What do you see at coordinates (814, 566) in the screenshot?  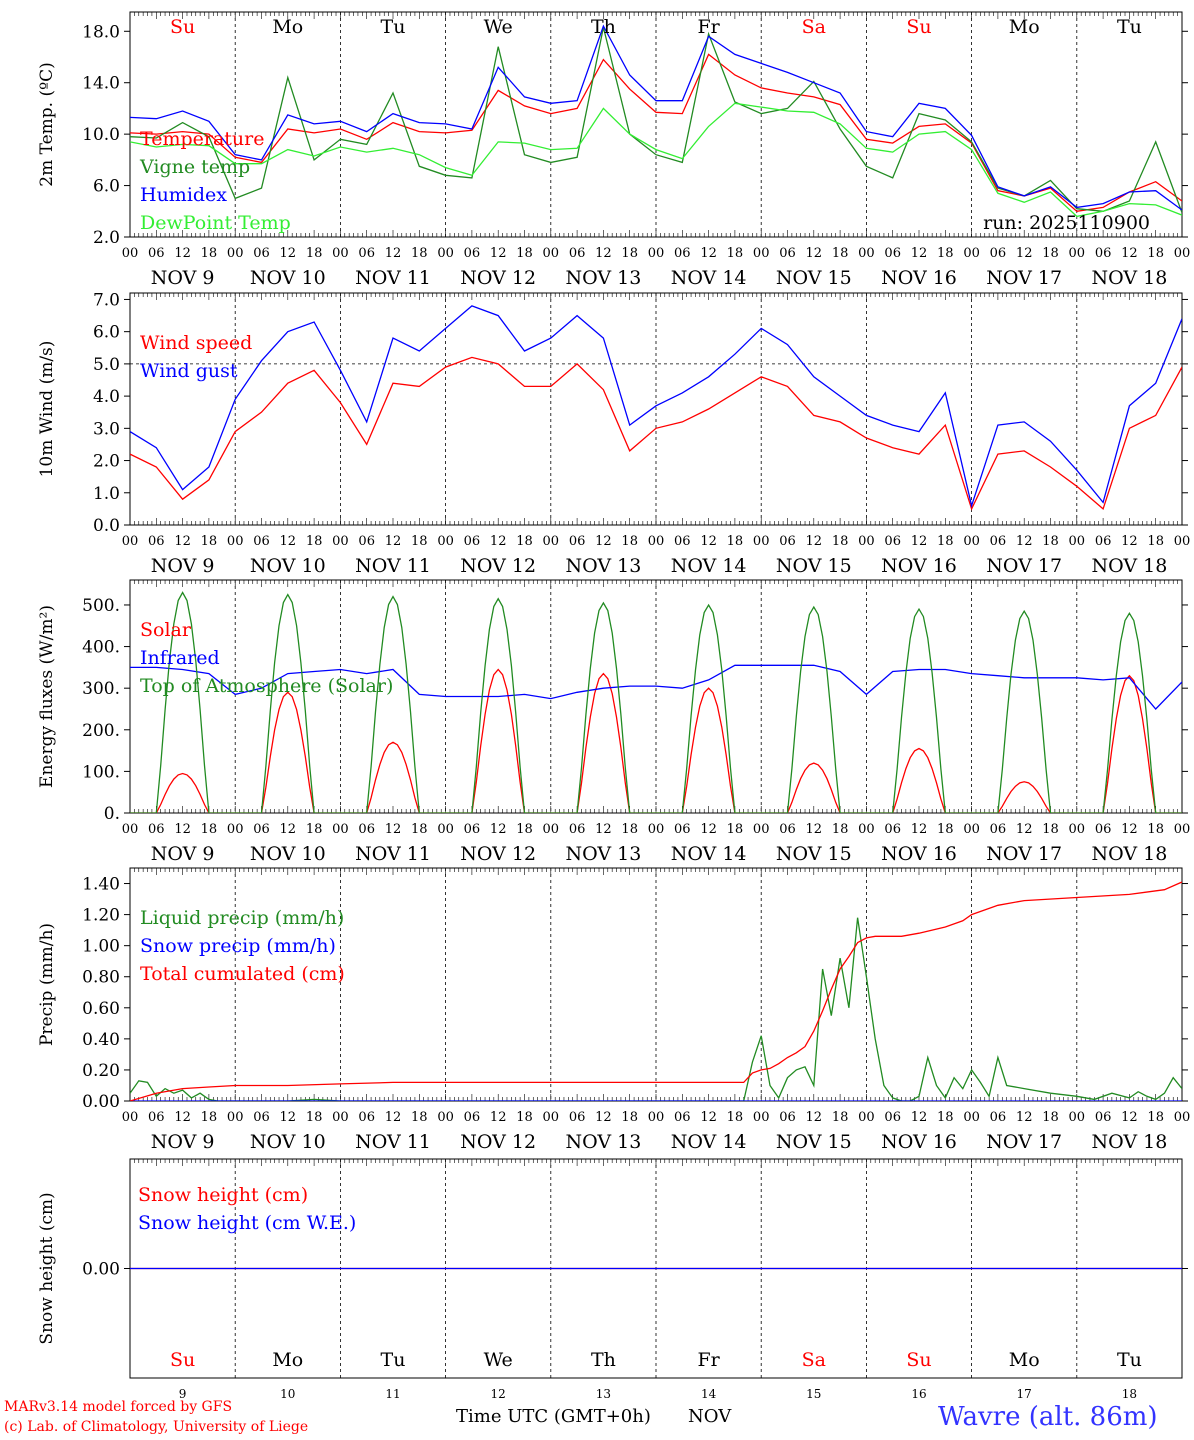 I see `date-label: NOV 15` at bounding box center [814, 566].